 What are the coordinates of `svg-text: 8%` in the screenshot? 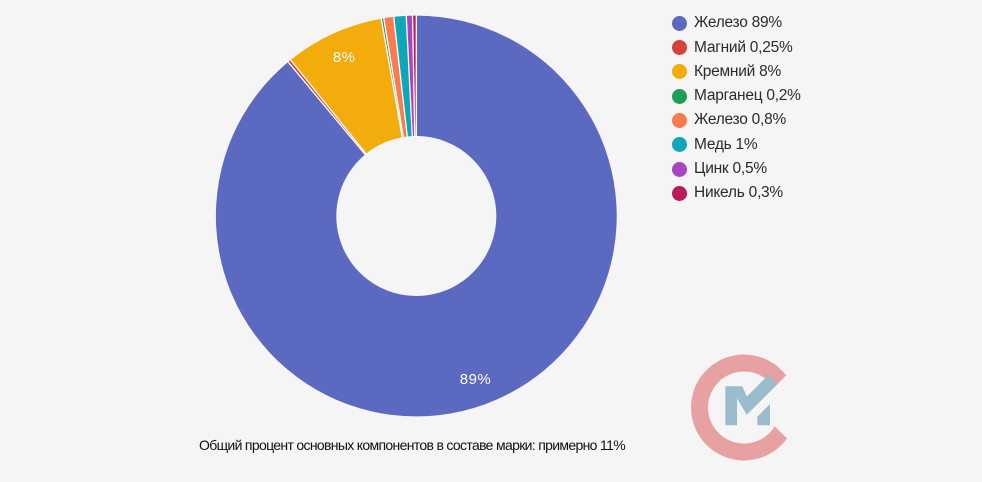 It's located at (344, 57).